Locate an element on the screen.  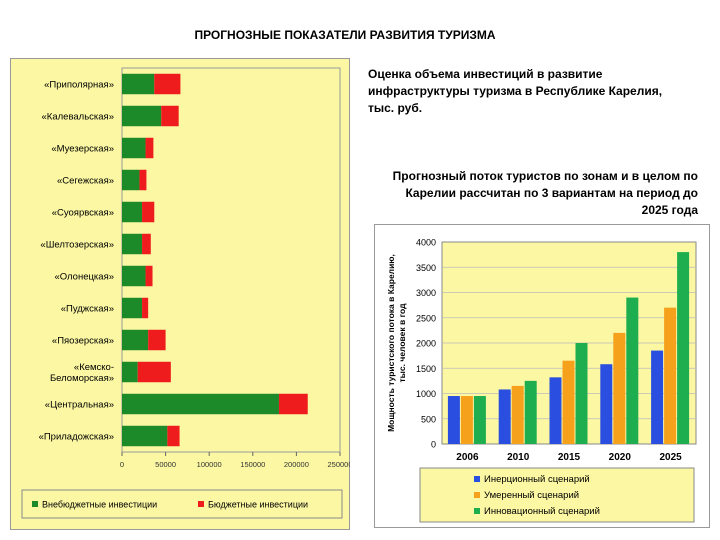
slide-title: ПРОГНОЗНЫЕ ПОКАЗАТЕЛИ РАЗВИТИЯ ТУРИЗМА is located at coordinates (345, 35).